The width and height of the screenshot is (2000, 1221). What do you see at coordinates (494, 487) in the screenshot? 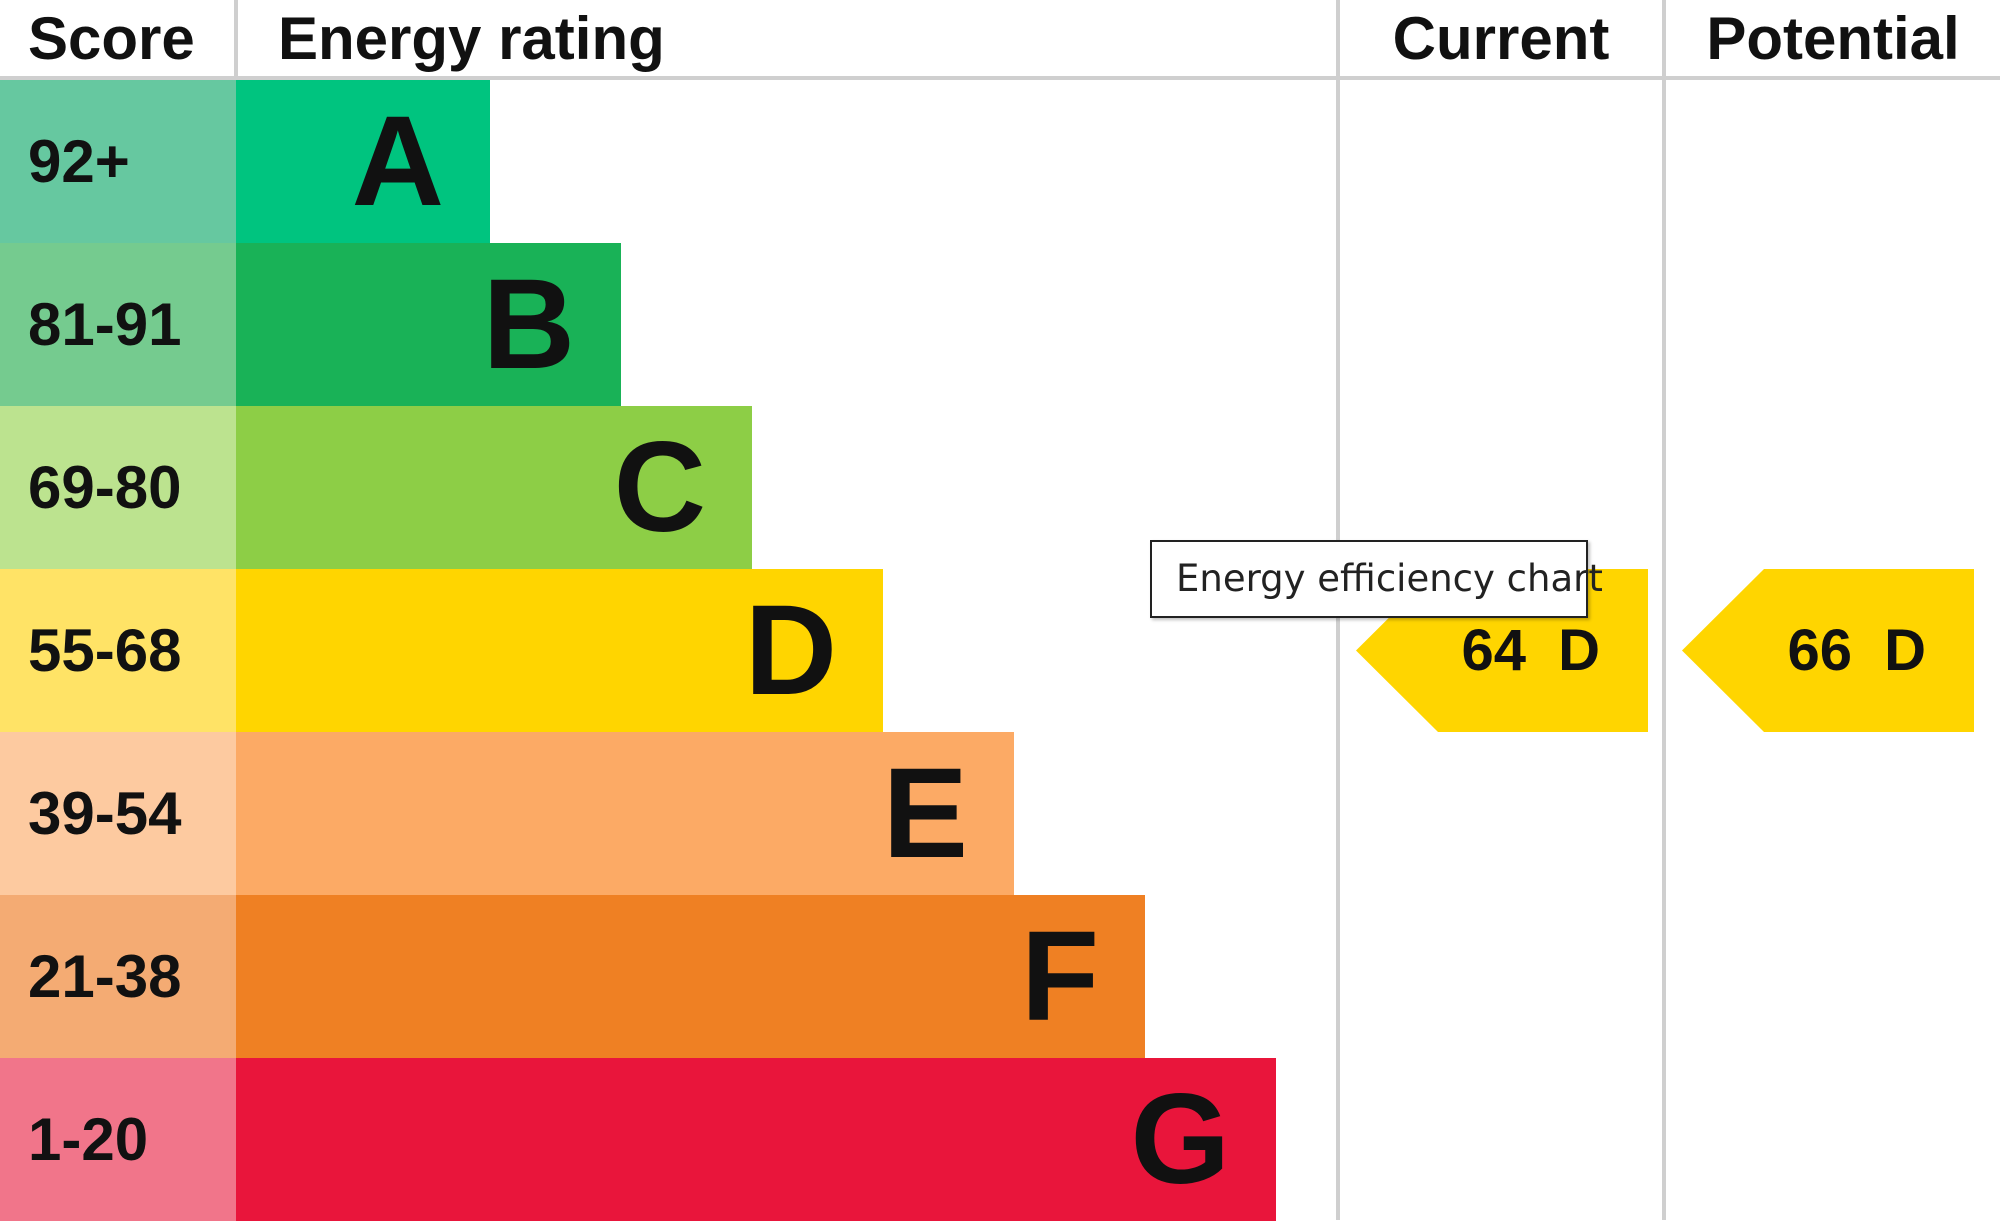
I see `rating-bar-c: C` at bounding box center [494, 487].